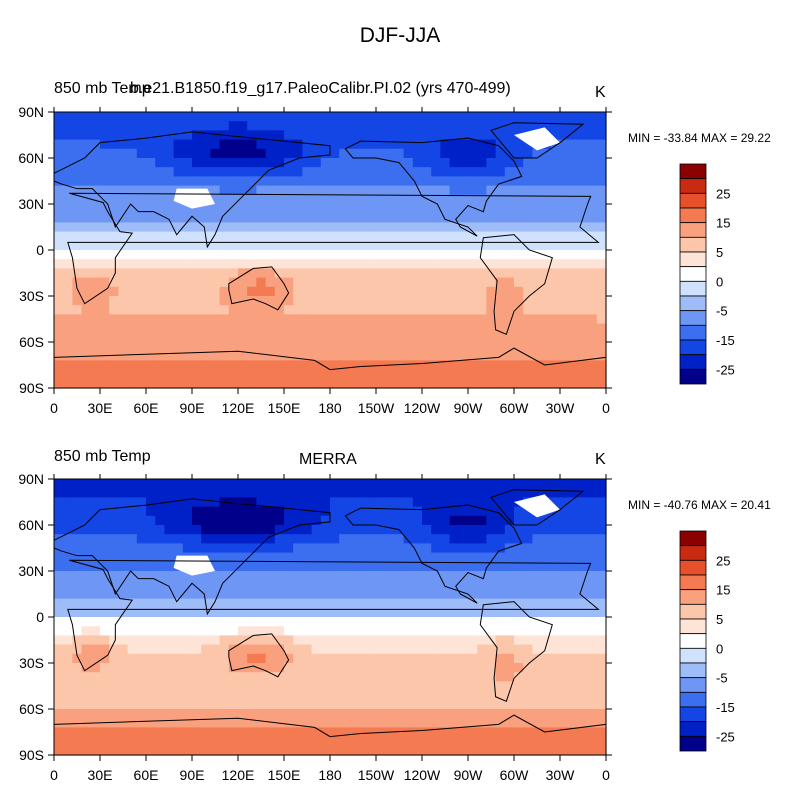  Describe the element at coordinates (722, 311) in the screenshot. I see `colorbar-label: -5` at that location.